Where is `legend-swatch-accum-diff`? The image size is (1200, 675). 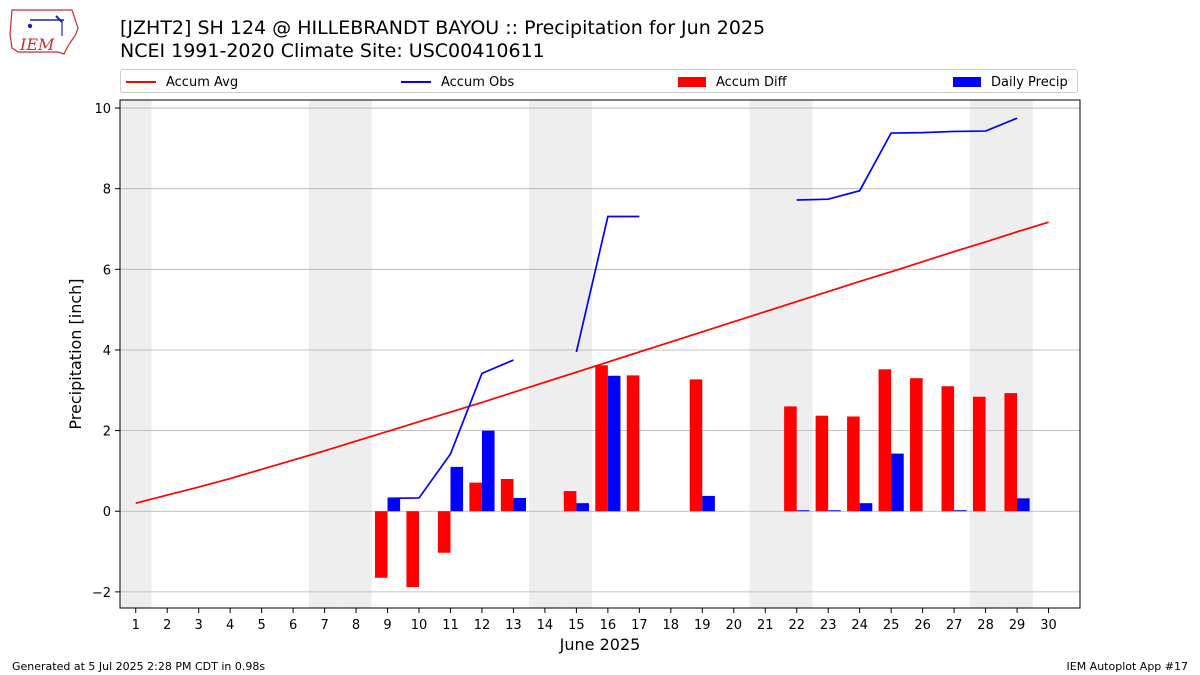
legend-swatch-accum-diff is located at coordinates (692, 82).